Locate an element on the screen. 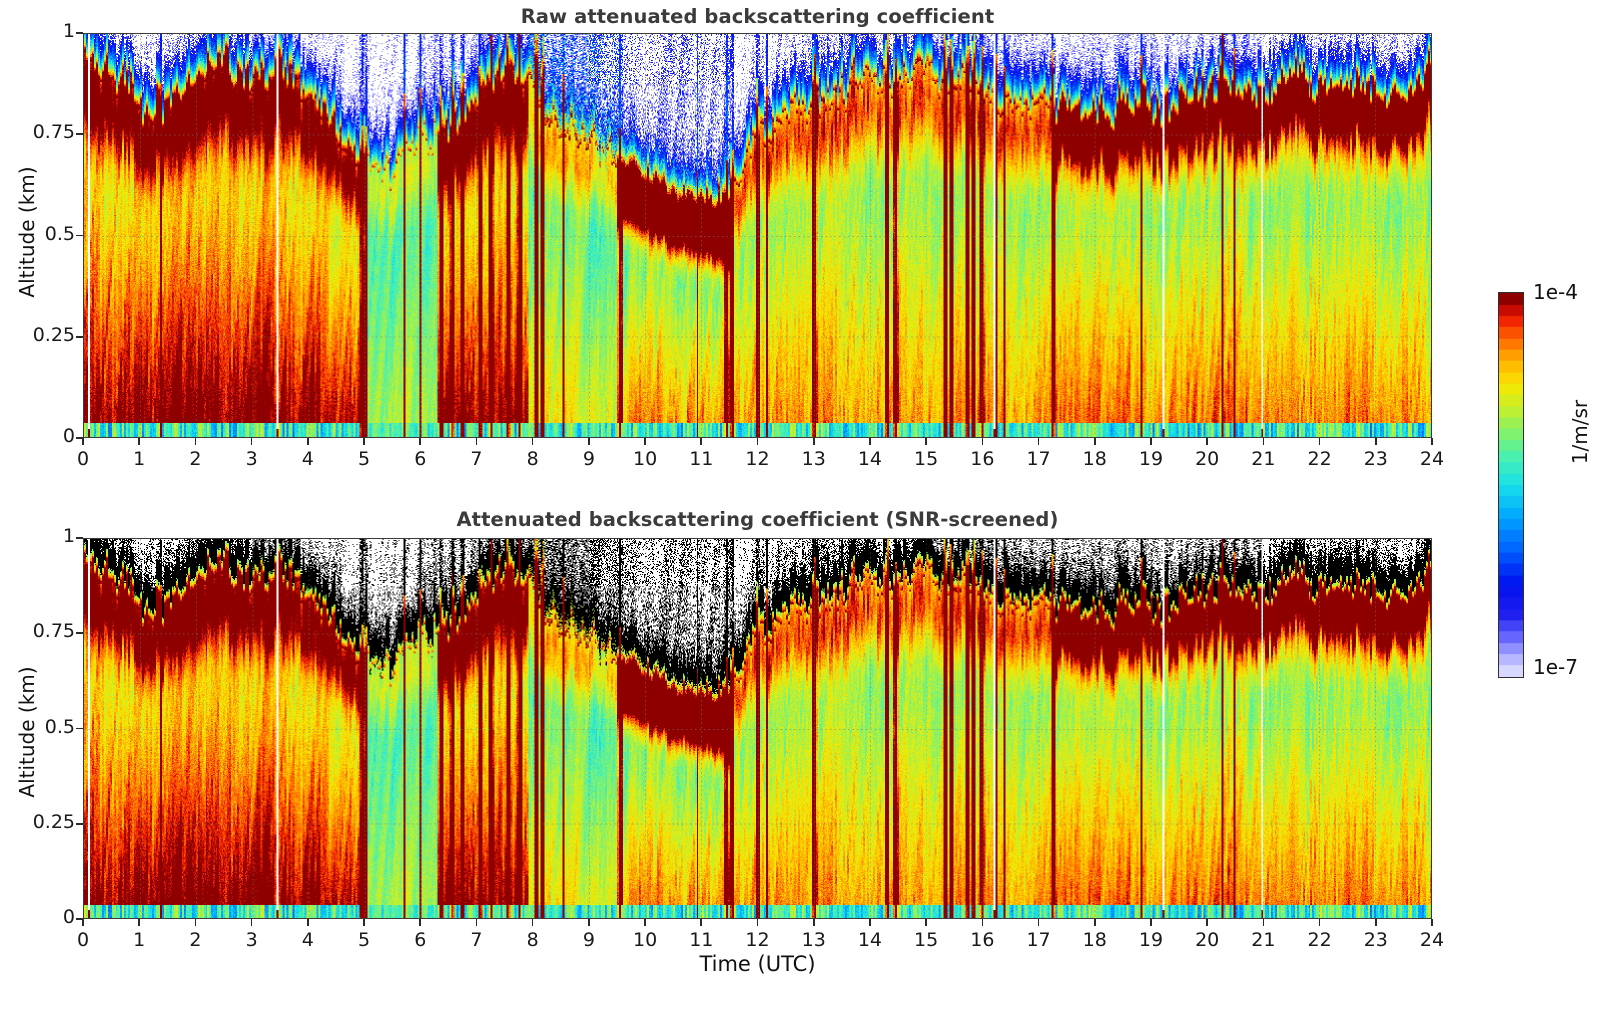 The height and width of the screenshot is (1020, 1621). x-tick-label-9: 9 is located at coordinates (588, 459).